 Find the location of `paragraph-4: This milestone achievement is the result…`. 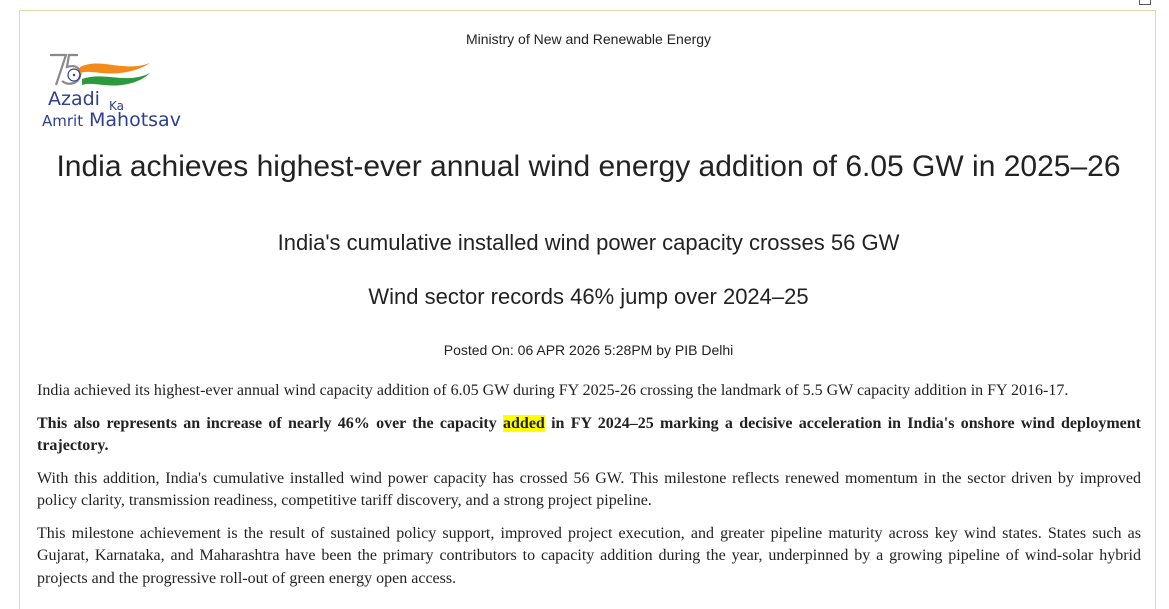

paragraph-4: This milestone achievement is the result… is located at coordinates (589, 555).